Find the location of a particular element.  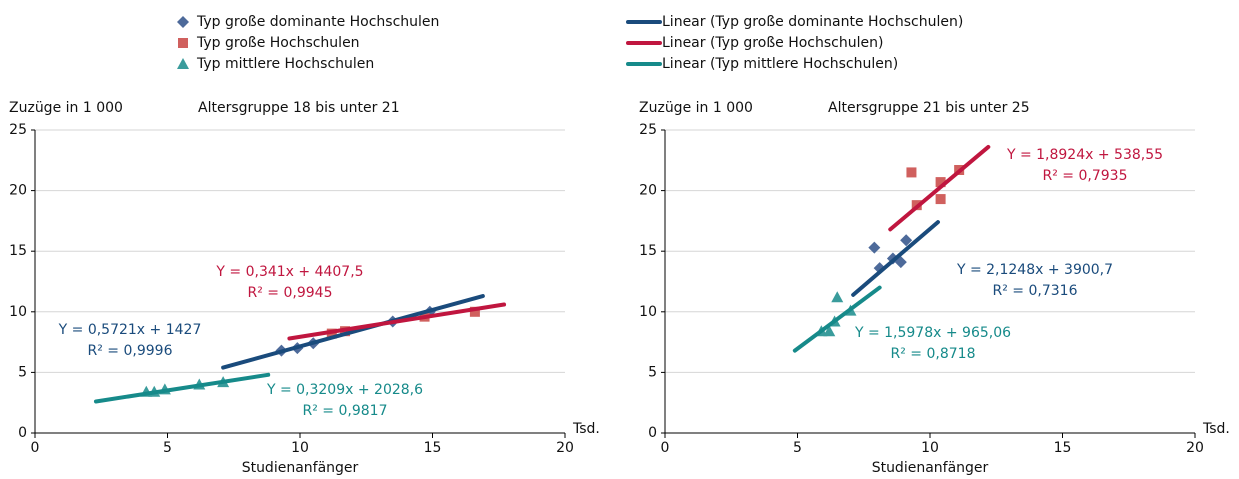

legend-label: Typ große Hochschulen is located at coordinates (278, 43).